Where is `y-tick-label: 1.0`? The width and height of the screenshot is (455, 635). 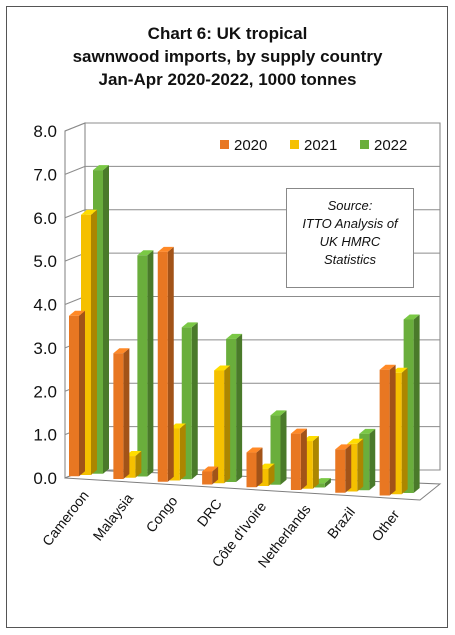 y-tick-label: 1.0 is located at coordinates (45, 435).